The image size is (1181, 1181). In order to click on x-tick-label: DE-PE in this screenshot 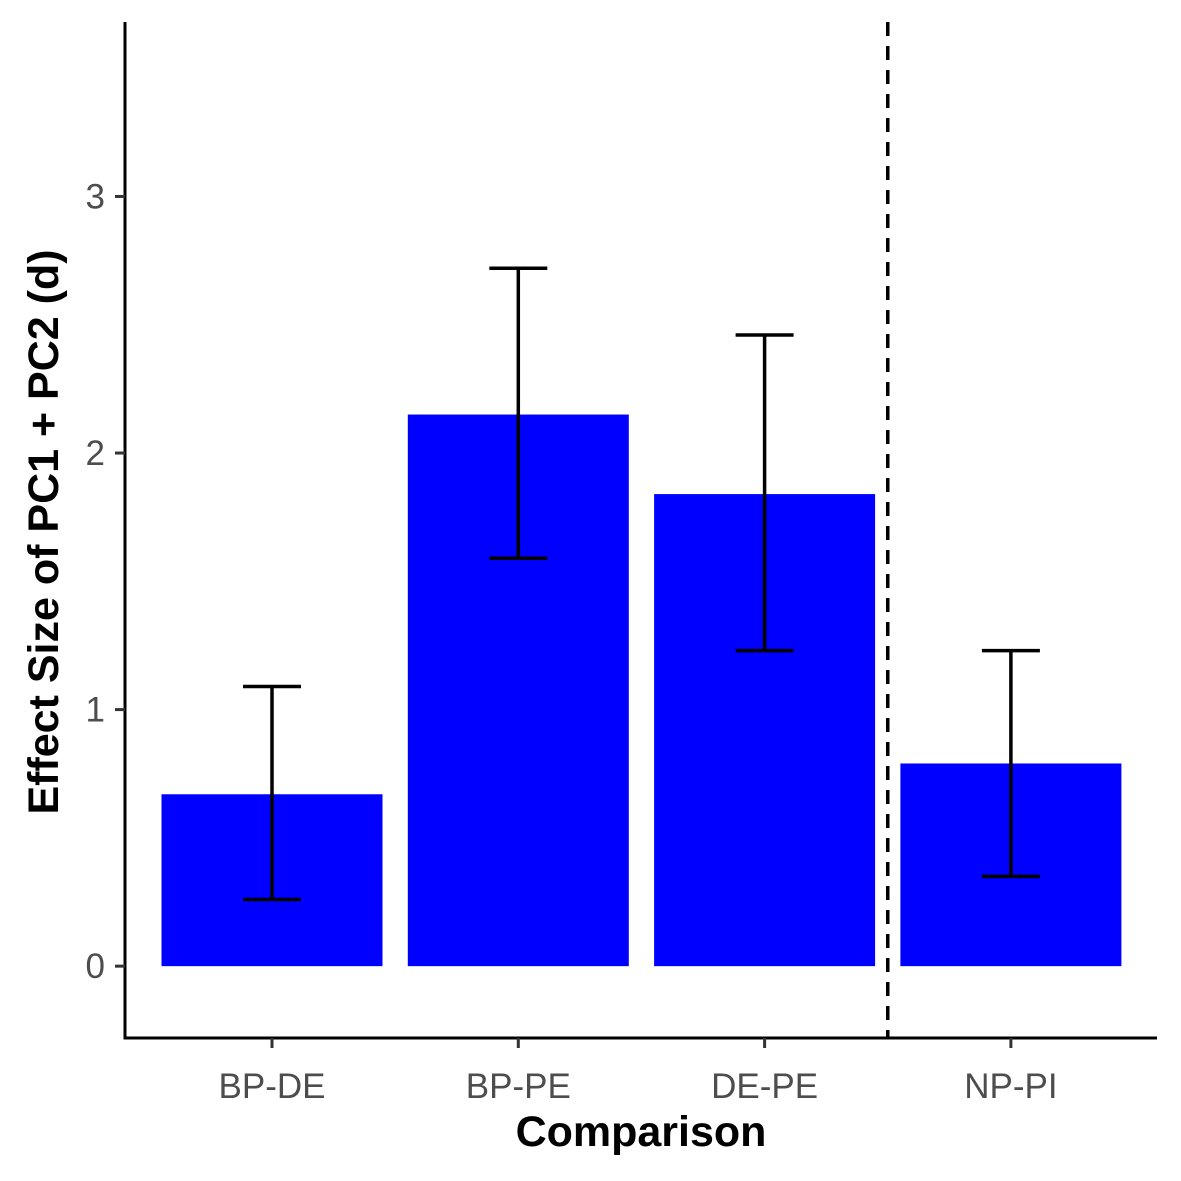, I will do `click(764, 1086)`.